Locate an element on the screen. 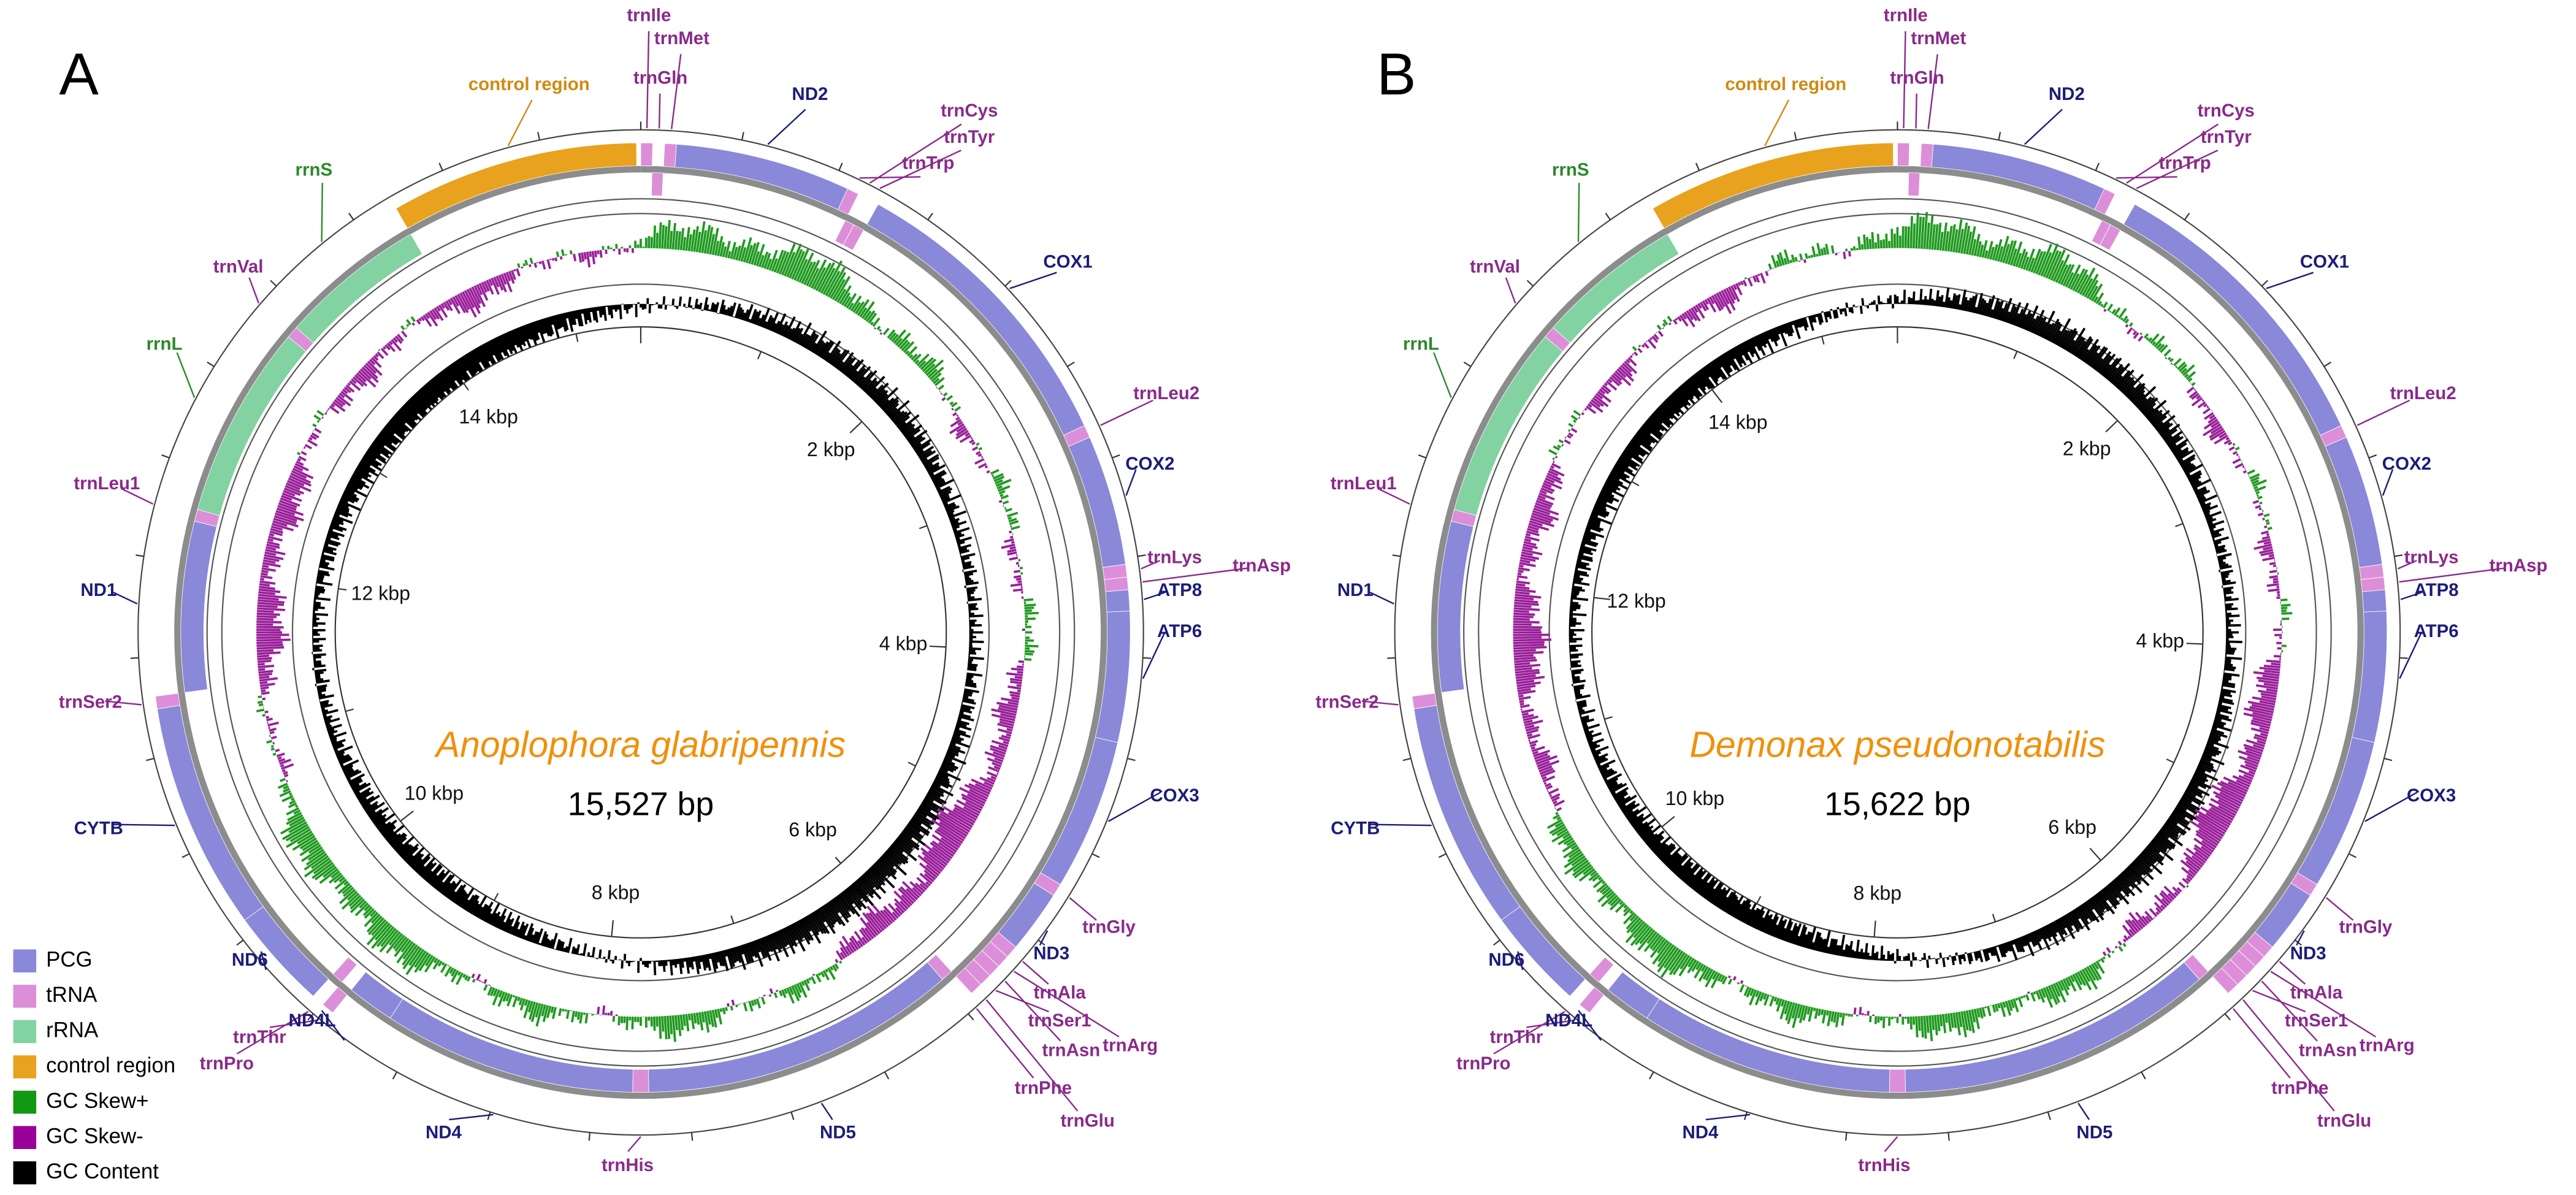 This screenshot has height=1195, width=2576. gene-label: trnTrp is located at coordinates (2185, 164).